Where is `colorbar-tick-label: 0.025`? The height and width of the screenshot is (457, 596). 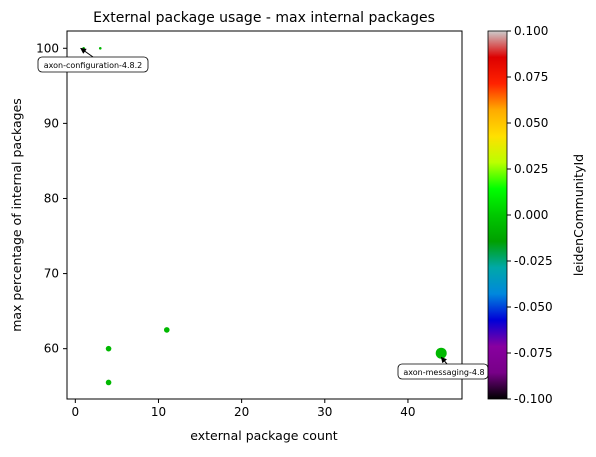
colorbar-tick-label: 0.025 is located at coordinates (531, 169).